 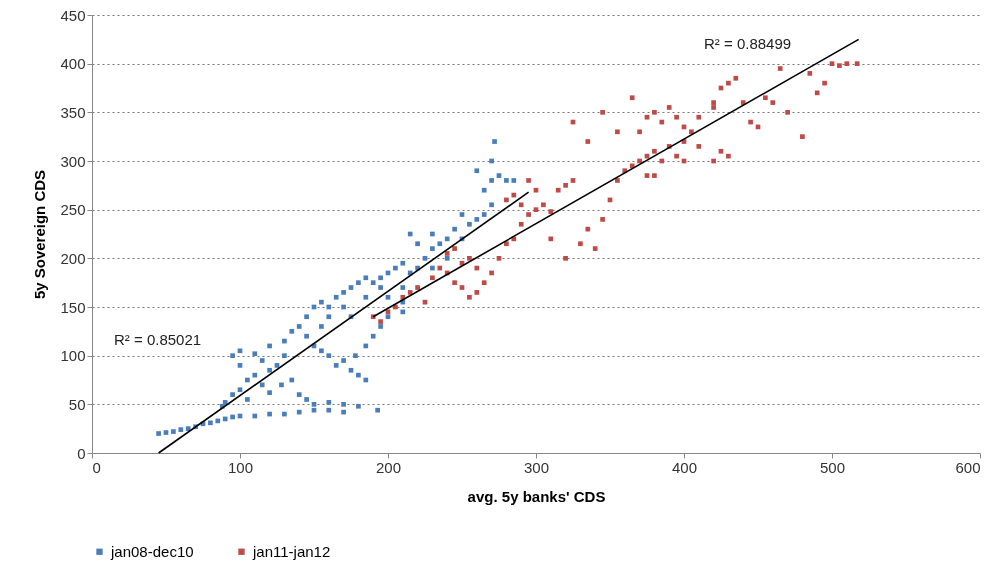 What do you see at coordinates (240, 467) in the screenshot?
I see `x-tick-label: 100` at bounding box center [240, 467].